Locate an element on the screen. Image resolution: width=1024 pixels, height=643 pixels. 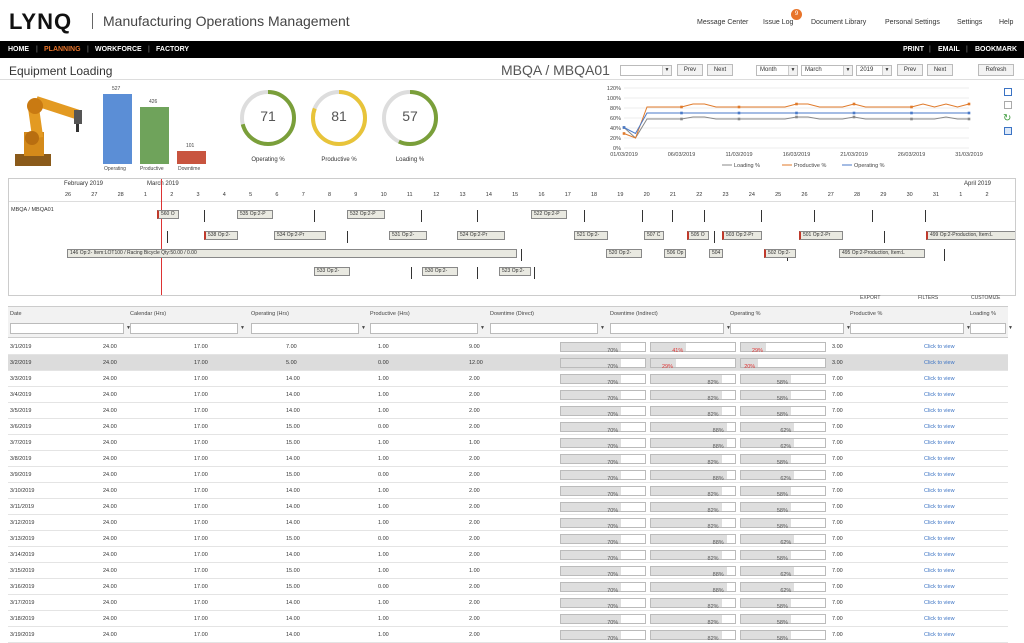
document-library-link: Document Library is located at coordinates (839, 22).